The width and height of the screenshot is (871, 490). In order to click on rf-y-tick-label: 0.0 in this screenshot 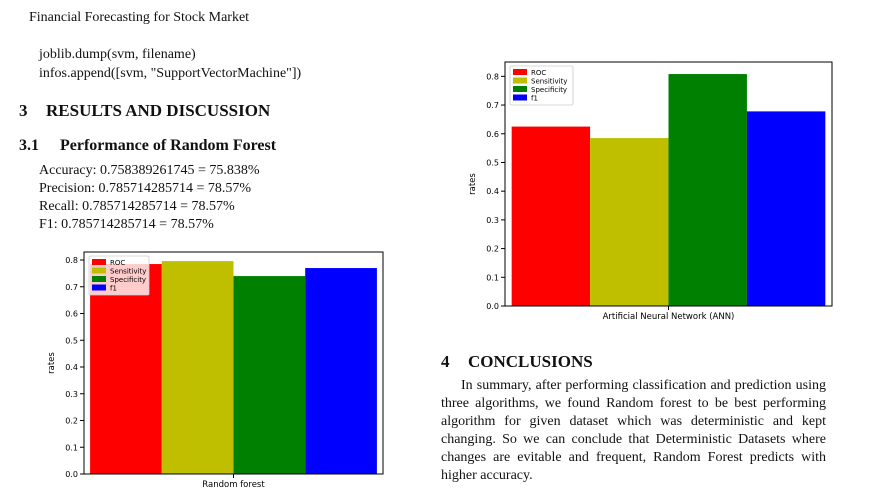, I will do `click(71, 474)`.